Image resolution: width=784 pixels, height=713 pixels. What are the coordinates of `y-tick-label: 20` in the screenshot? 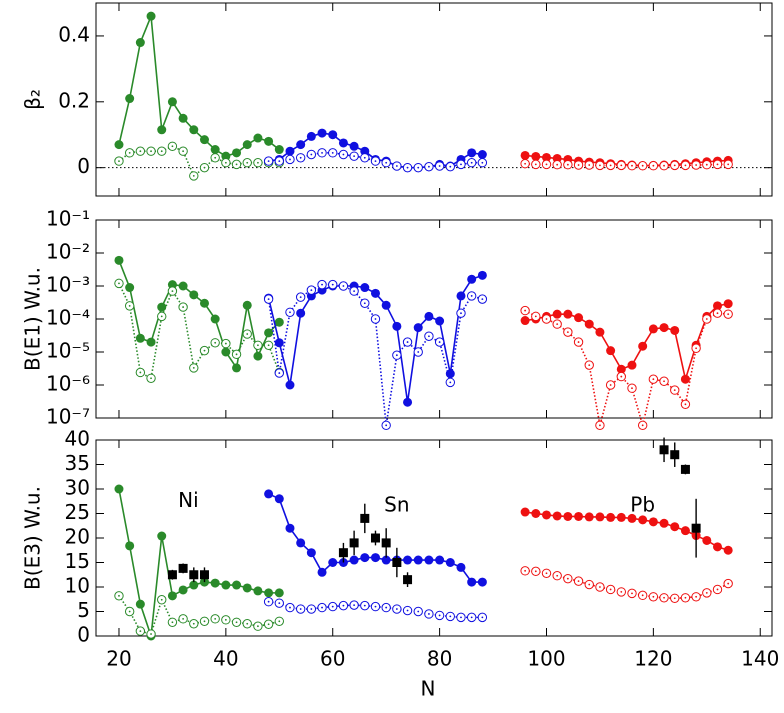 It's located at (77, 537).